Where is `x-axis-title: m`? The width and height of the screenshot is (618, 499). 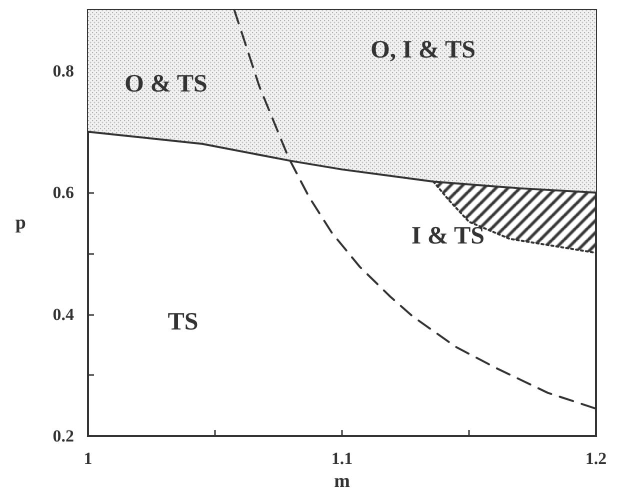 x-axis-title: m is located at coordinates (342, 481).